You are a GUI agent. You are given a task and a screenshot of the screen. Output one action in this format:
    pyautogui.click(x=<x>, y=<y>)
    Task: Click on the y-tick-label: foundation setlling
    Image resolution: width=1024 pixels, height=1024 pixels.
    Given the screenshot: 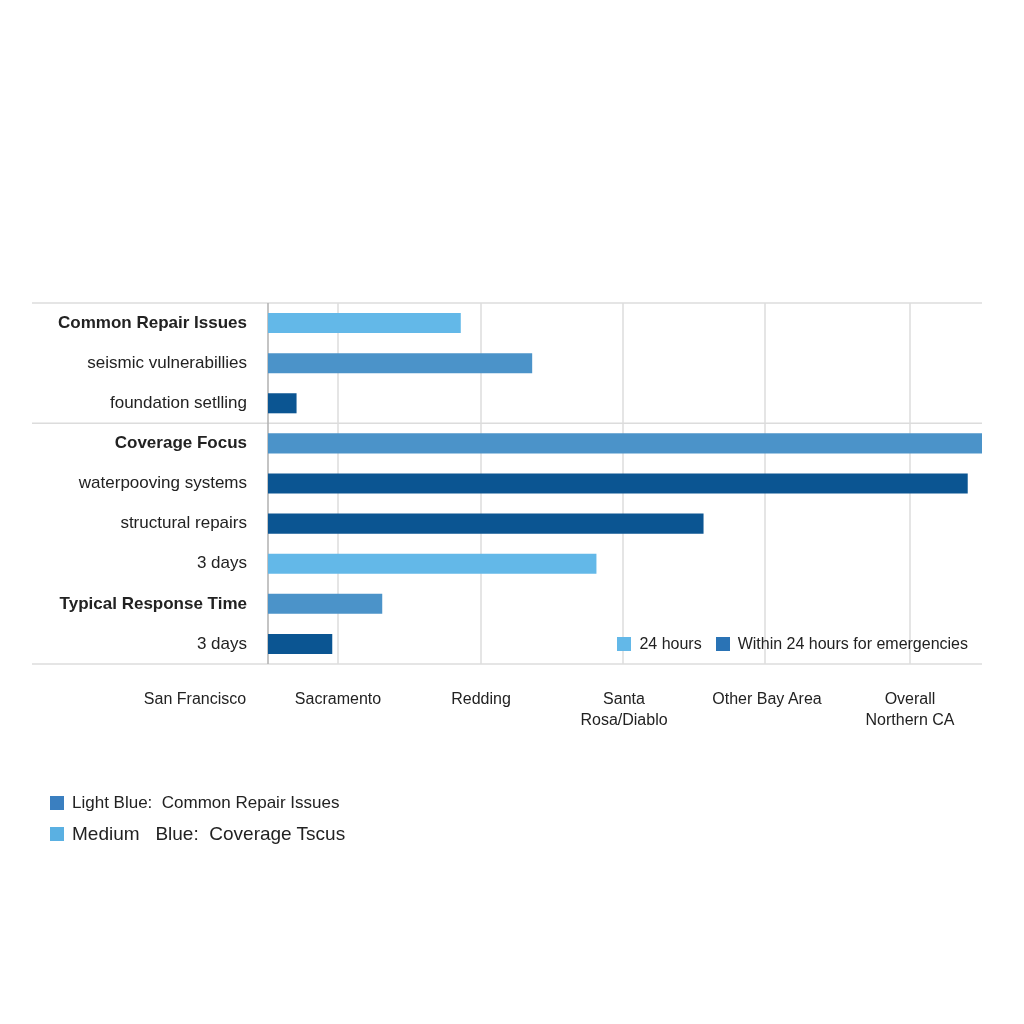 What is the action you would take?
    pyautogui.click(x=178, y=402)
    